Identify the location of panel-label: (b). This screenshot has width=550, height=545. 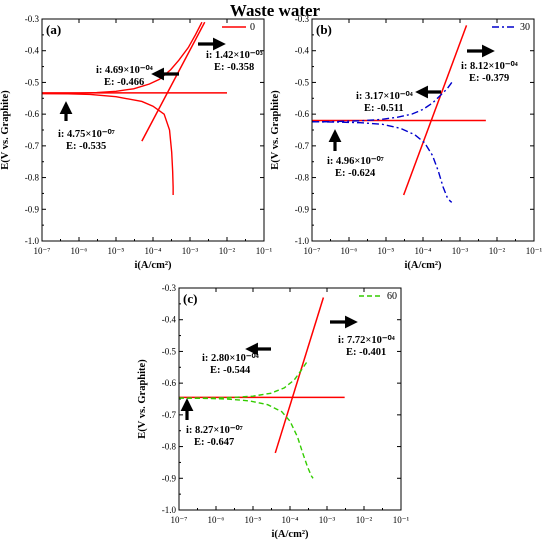
(324, 29).